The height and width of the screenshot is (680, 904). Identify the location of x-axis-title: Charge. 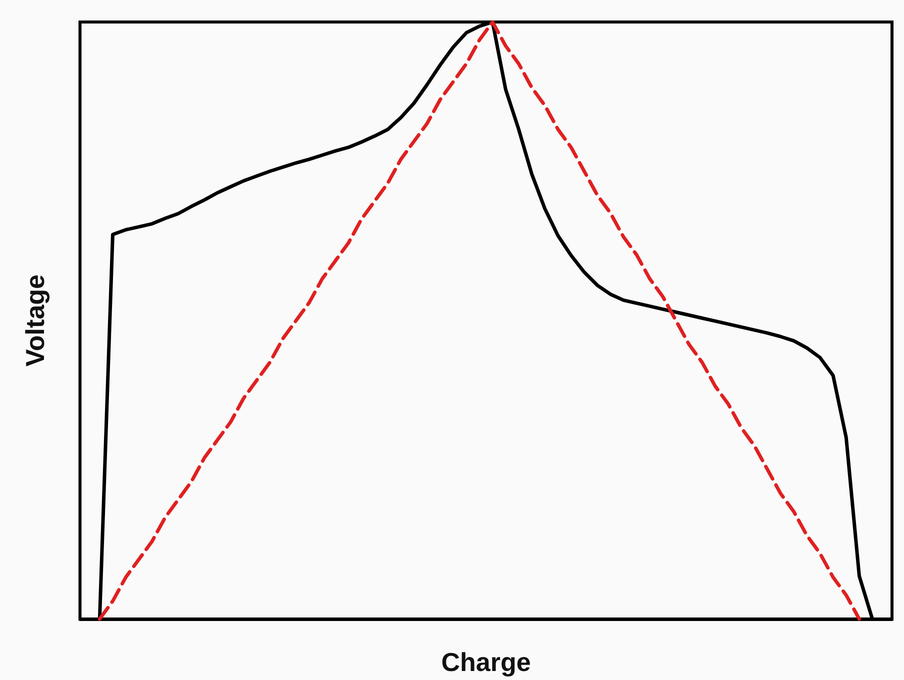
(486, 662).